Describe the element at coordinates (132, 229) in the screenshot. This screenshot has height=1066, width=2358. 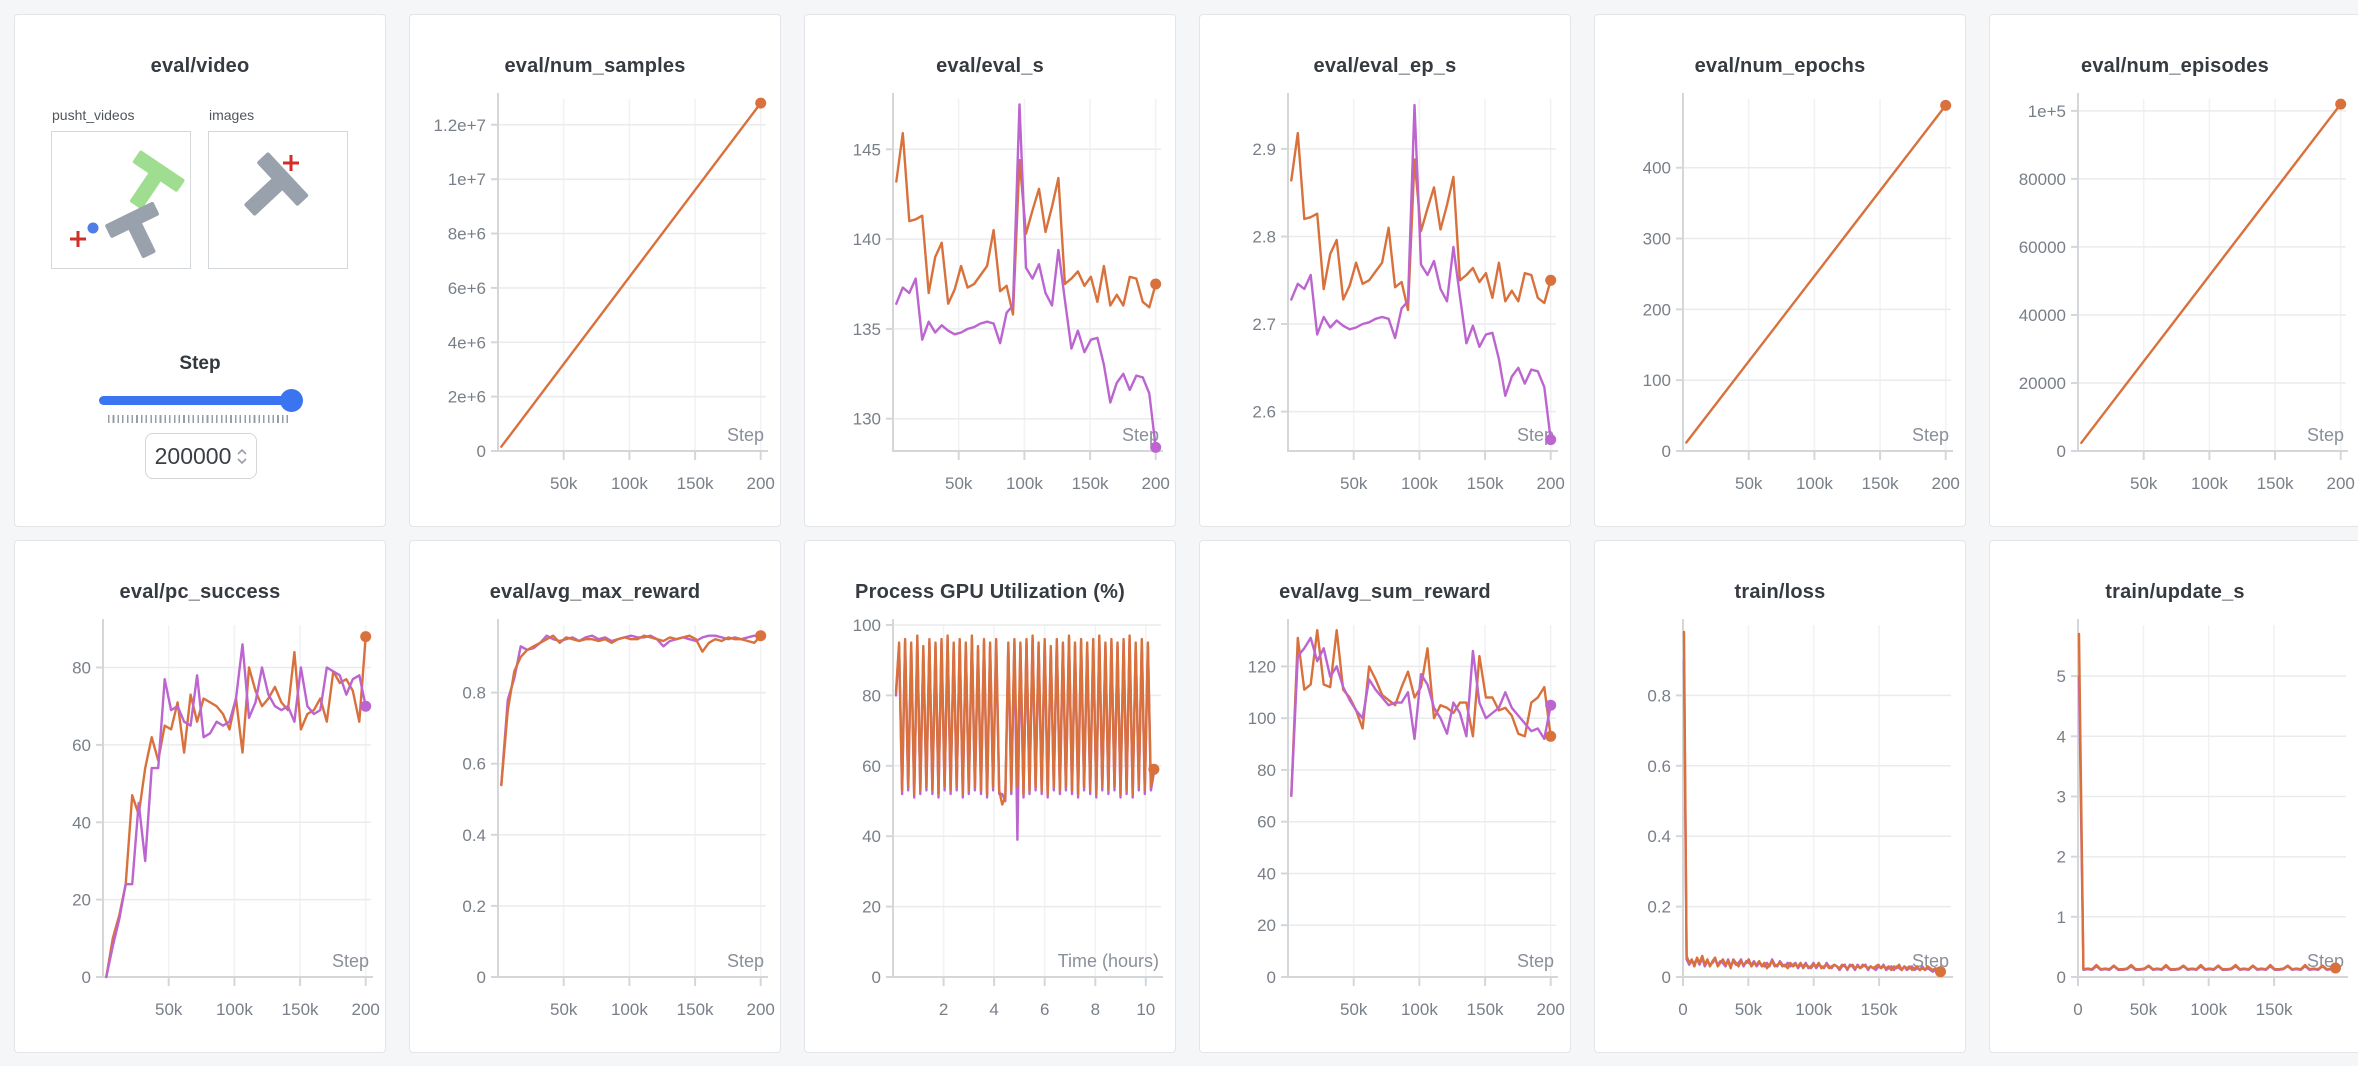
I see `pusht-block-t-shape` at that location.